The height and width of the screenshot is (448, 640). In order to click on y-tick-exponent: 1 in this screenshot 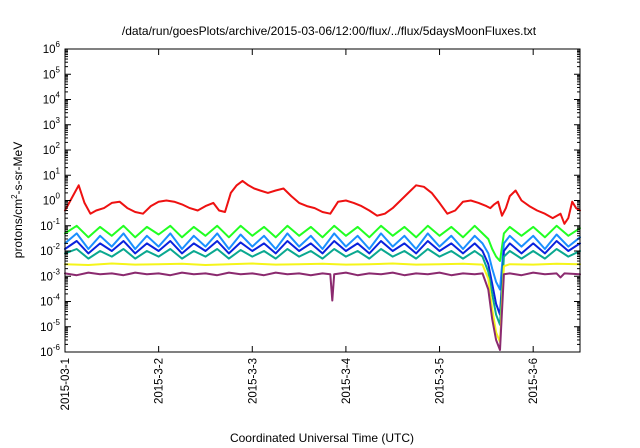, I will do `click(58, 170)`.